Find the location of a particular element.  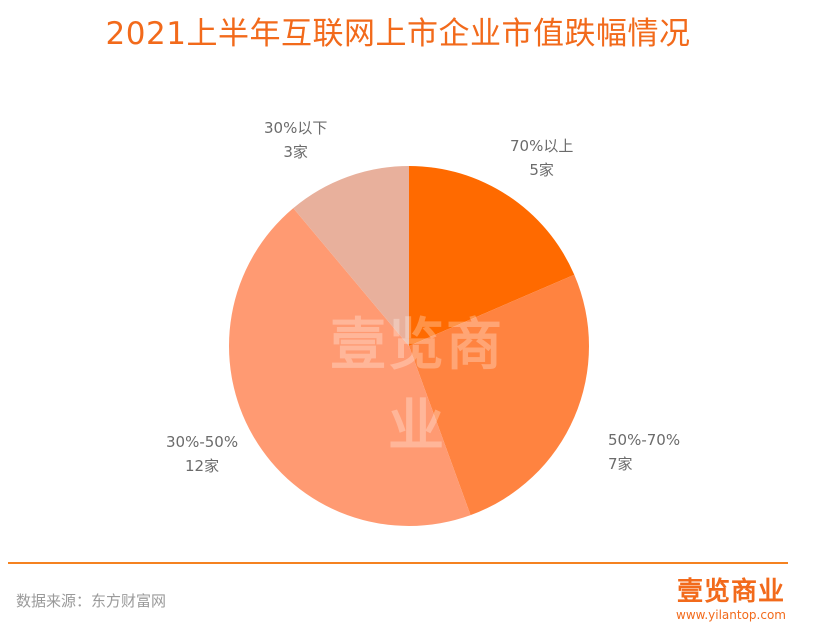

brand-logo: 壹览商业 www.yilantop.com is located at coordinates (731, 599).